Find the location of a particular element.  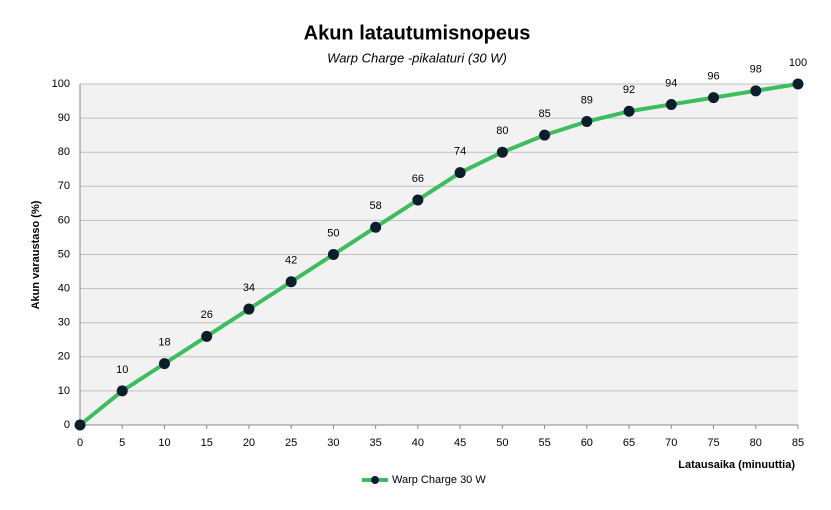

x-tick-label: 55 is located at coordinates (544, 443).